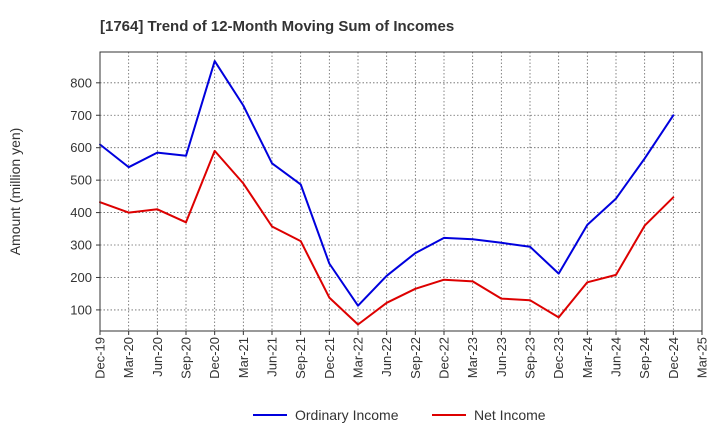  What do you see at coordinates (81, 82) in the screenshot?
I see `y-tick-label: 800` at bounding box center [81, 82].